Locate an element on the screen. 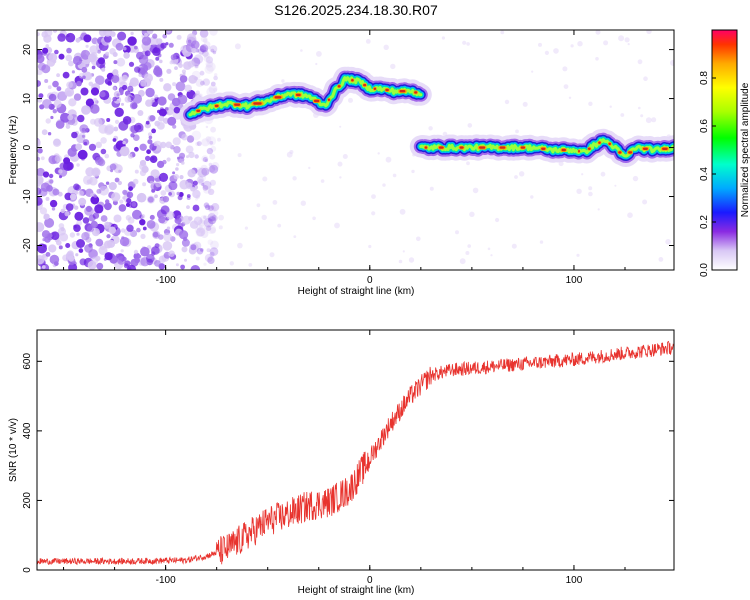 This screenshot has width=750, height=600. snr-ytick-label: 400 is located at coordinates (27, 430).